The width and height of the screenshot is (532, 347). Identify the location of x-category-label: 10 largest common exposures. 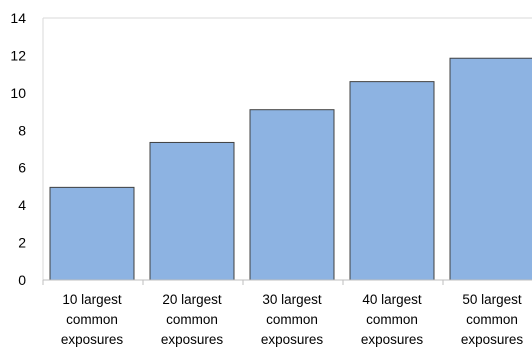
(92, 319).